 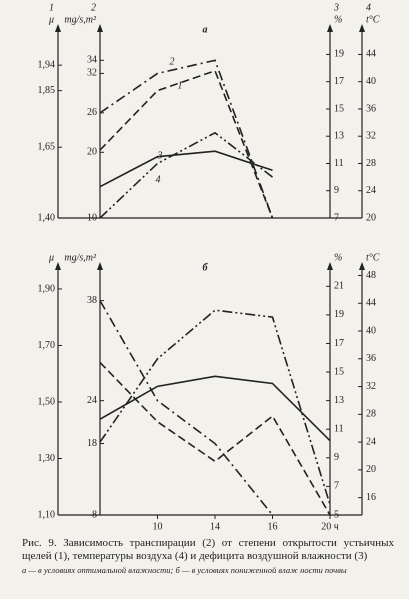 What do you see at coordinates (371, 497) in the screenshot?
I see `y-tick-label: 16` at bounding box center [371, 497].